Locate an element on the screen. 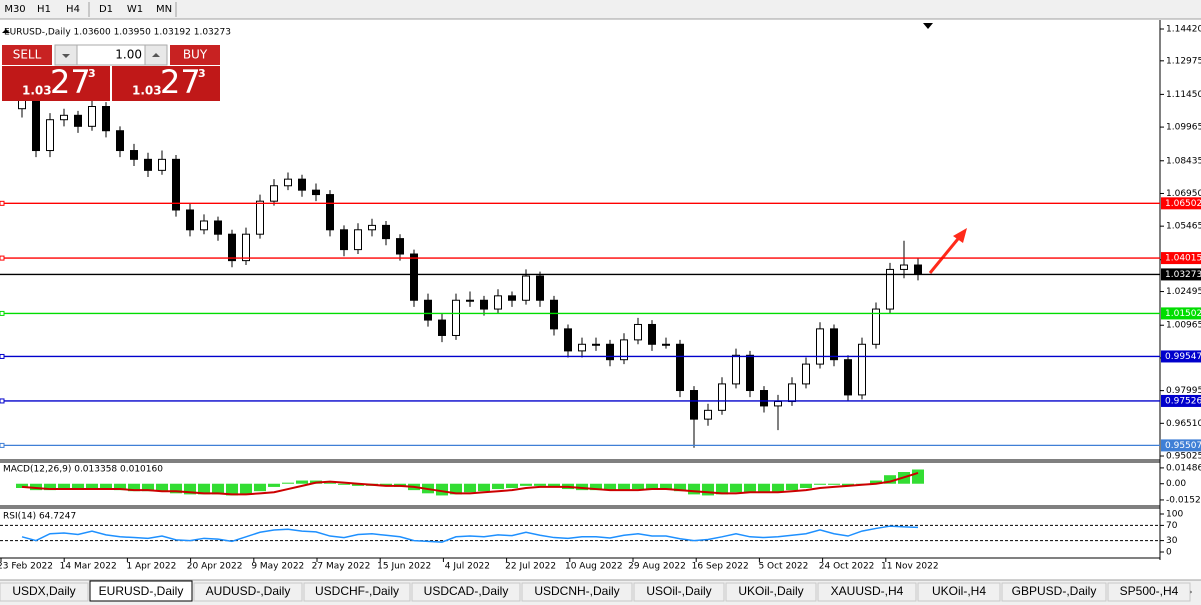  tab-label: SP500-,H4 is located at coordinates (1149, 591).